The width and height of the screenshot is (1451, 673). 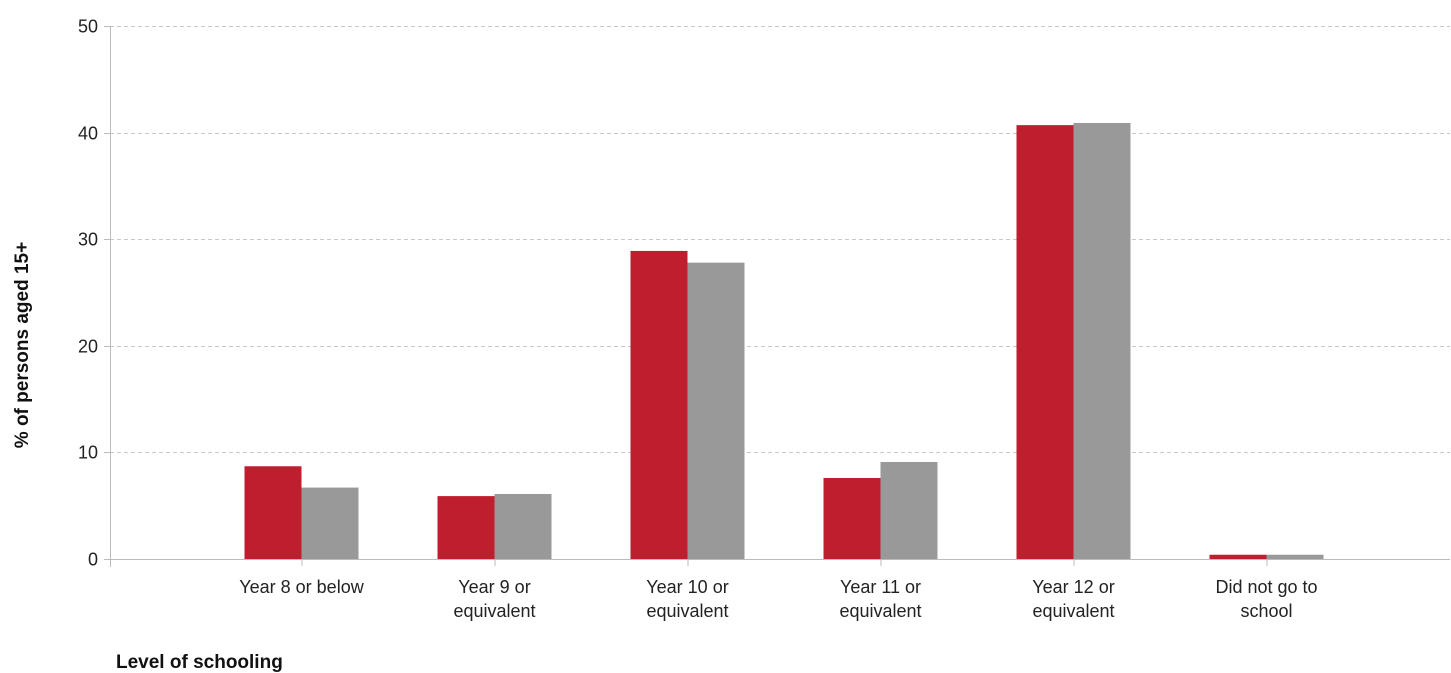 I want to click on y-tick-label: 40, so click(x=88, y=134).